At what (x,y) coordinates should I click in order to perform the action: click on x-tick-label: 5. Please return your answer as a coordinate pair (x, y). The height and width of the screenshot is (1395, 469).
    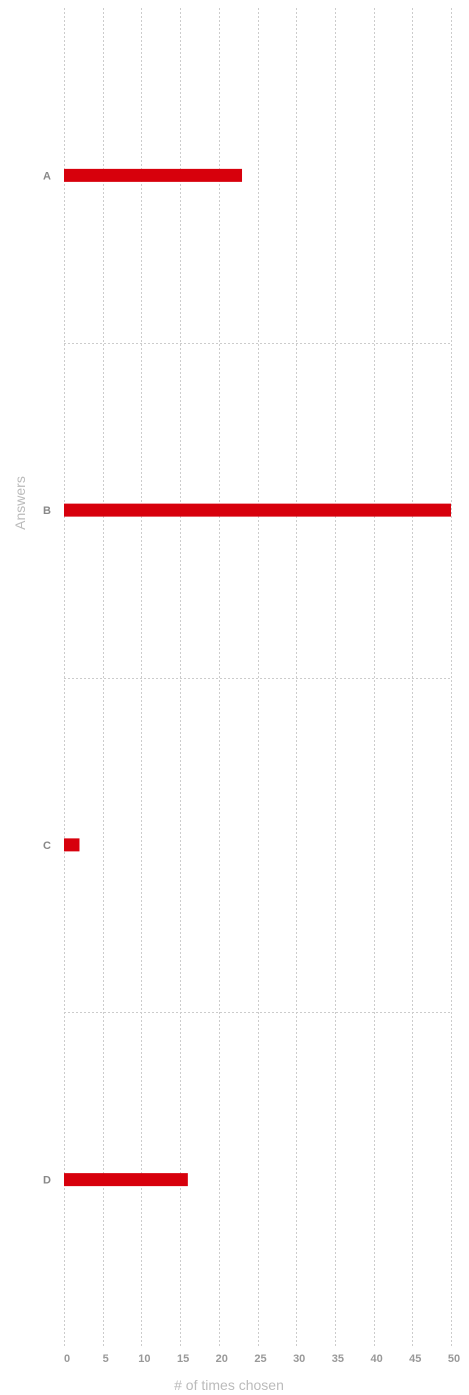
    Looking at the image, I should click on (106, 1359).